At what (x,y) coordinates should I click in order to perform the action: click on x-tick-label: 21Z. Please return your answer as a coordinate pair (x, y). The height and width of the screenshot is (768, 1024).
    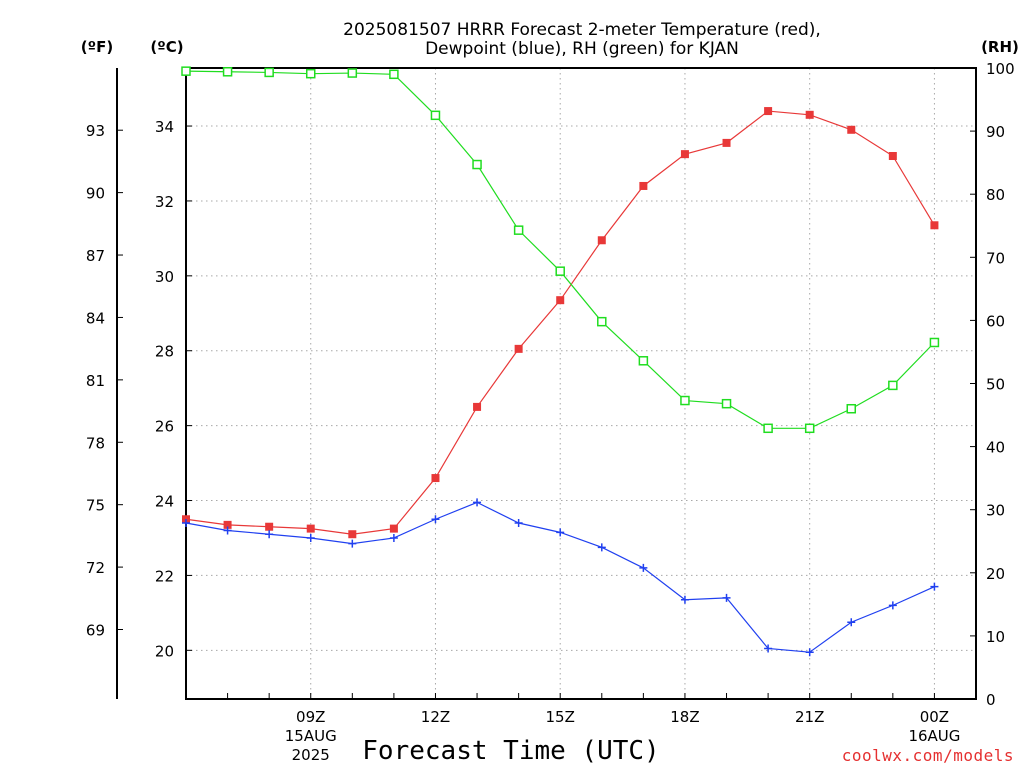
    Looking at the image, I should click on (809, 717).